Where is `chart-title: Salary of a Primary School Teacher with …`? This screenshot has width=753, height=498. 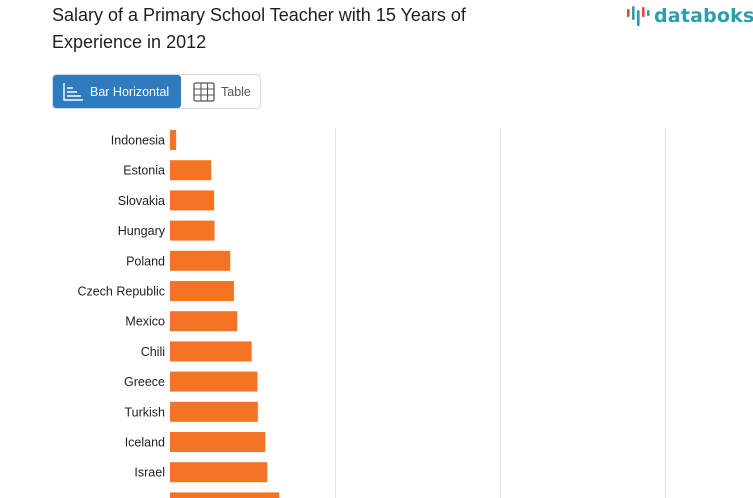
chart-title: Salary of a Primary School Teacher with … is located at coordinates (259, 28).